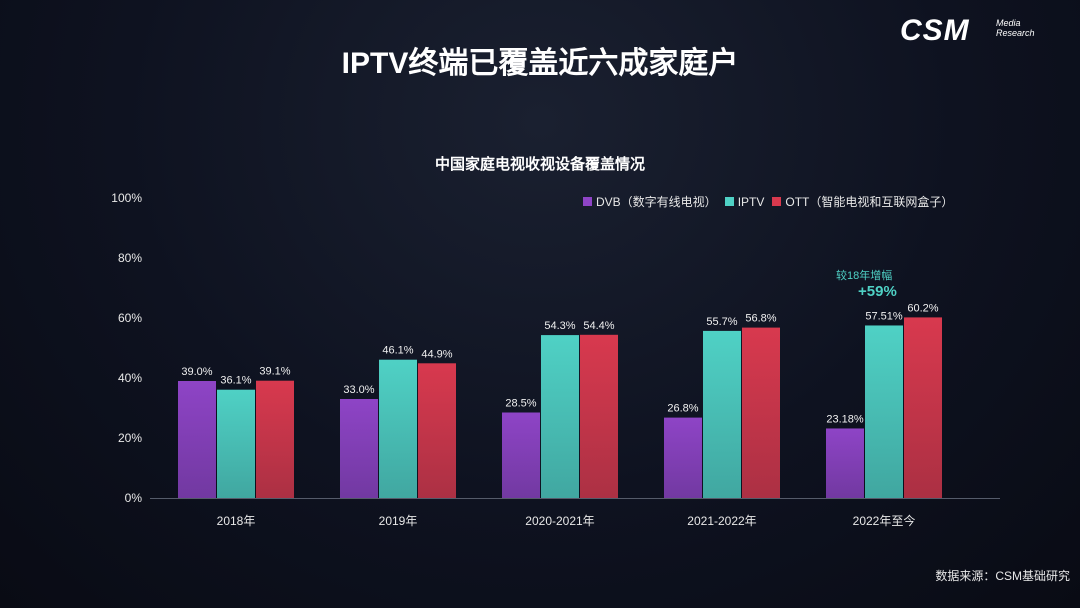  Describe the element at coordinates (130, 438) in the screenshot. I see `y-tick-label: 20%` at that location.